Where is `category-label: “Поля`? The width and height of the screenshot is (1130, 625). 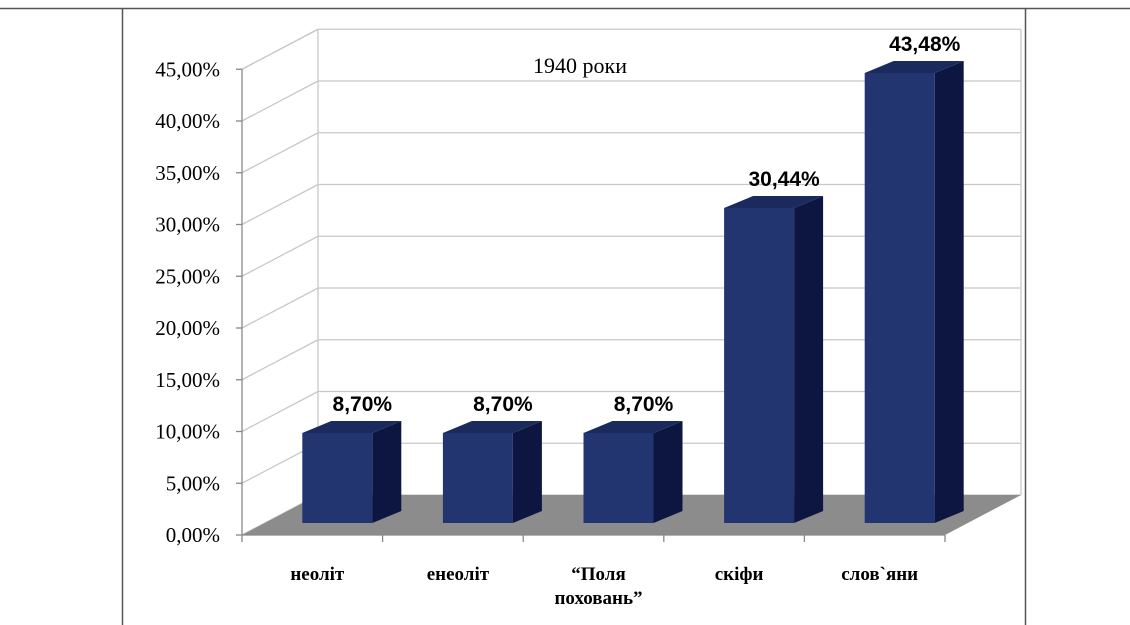 category-label: “Поля is located at coordinates (598, 574).